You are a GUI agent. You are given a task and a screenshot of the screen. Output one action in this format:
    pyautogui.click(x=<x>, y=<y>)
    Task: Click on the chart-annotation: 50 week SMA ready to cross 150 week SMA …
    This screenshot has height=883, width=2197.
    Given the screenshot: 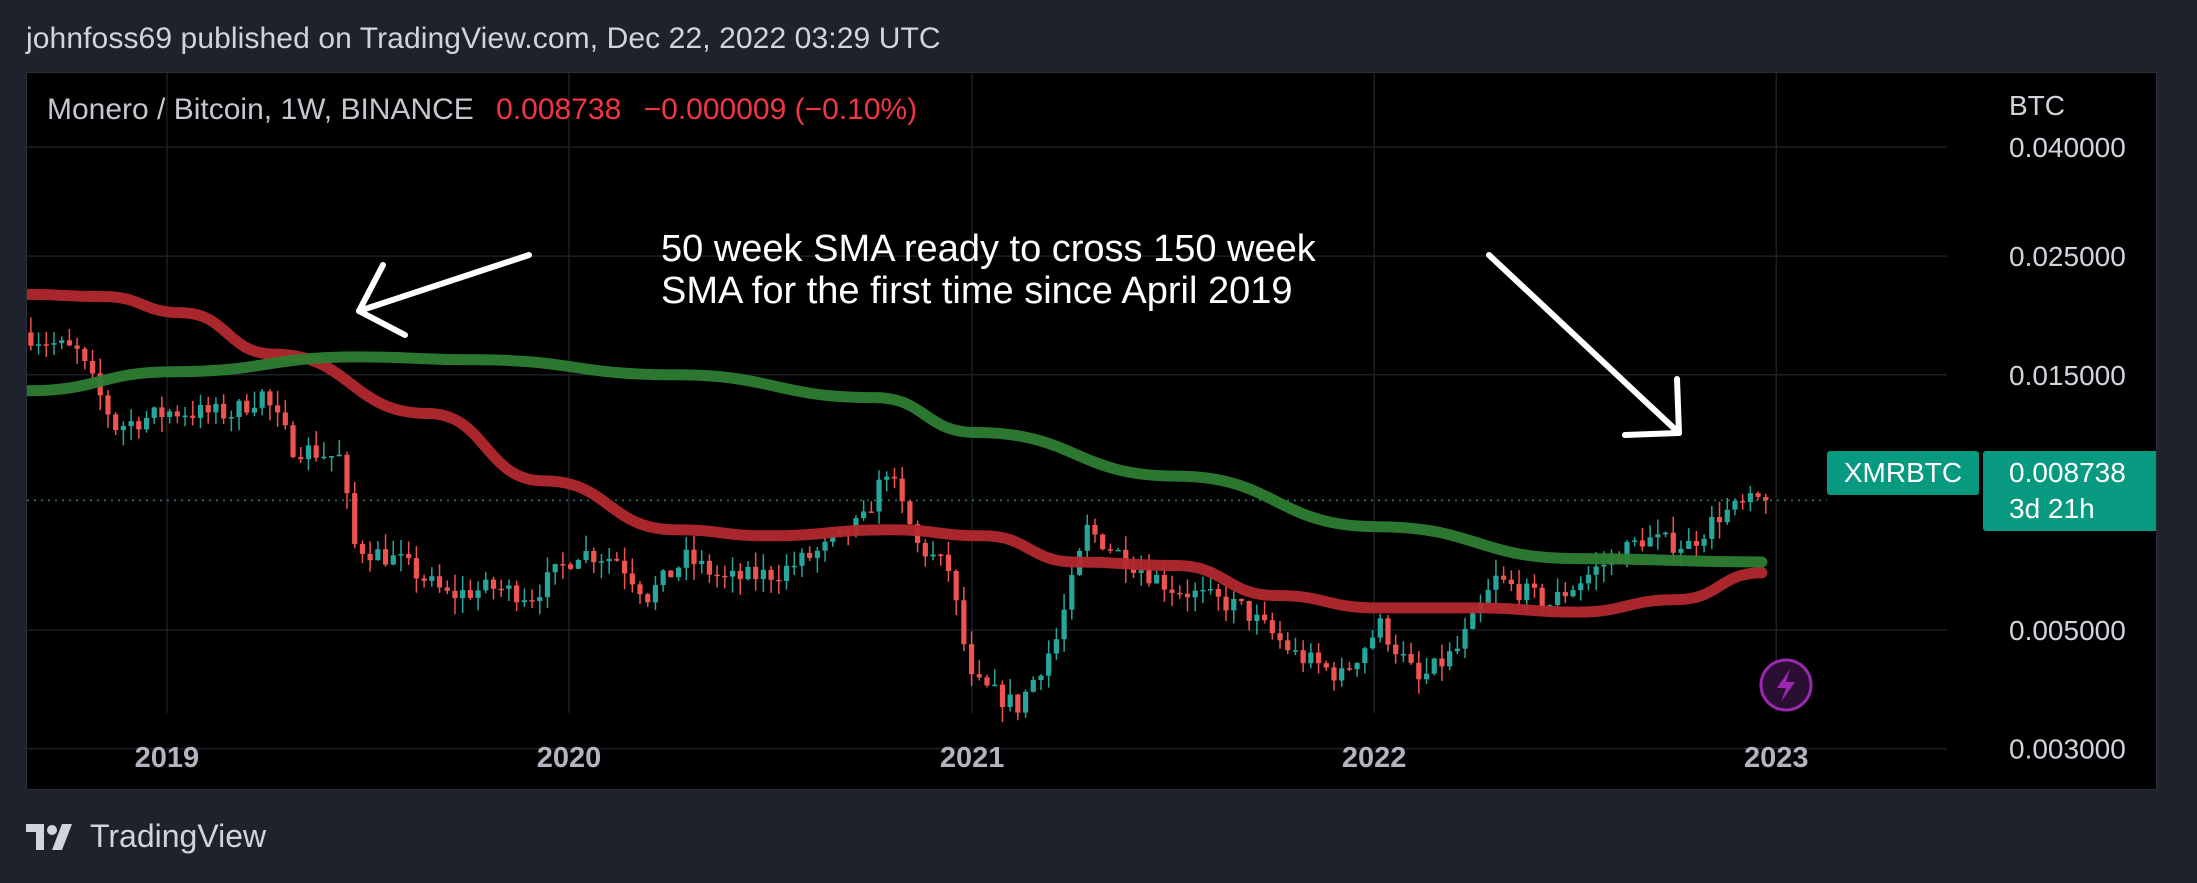 What is the action you would take?
    pyautogui.click(x=1041, y=270)
    